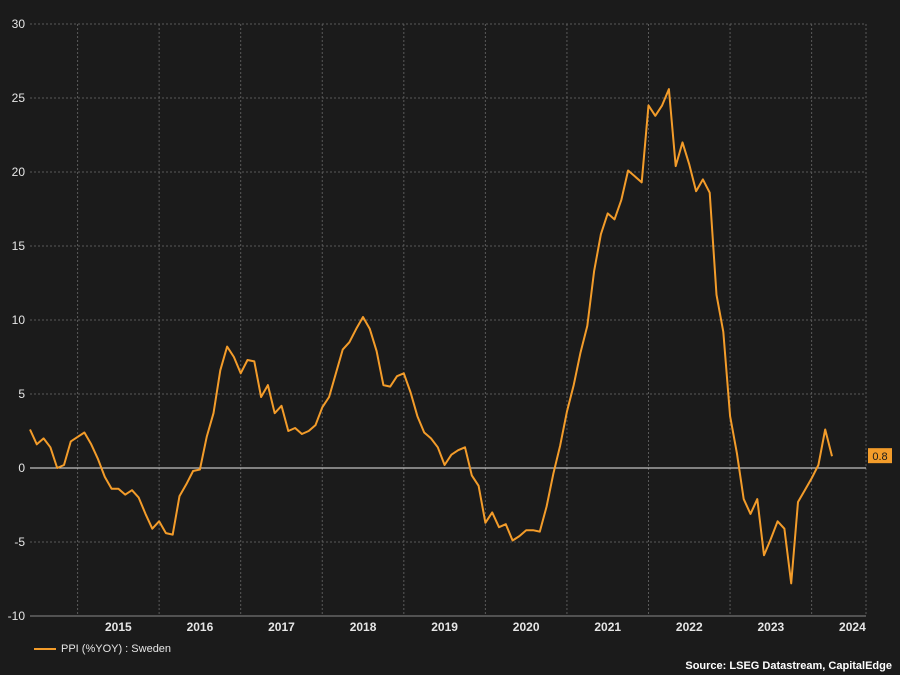 The image size is (900, 675). What do you see at coordinates (689, 627) in the screenshot?
I see `x-tick-label: 2022` at bounding box center [689, 627].